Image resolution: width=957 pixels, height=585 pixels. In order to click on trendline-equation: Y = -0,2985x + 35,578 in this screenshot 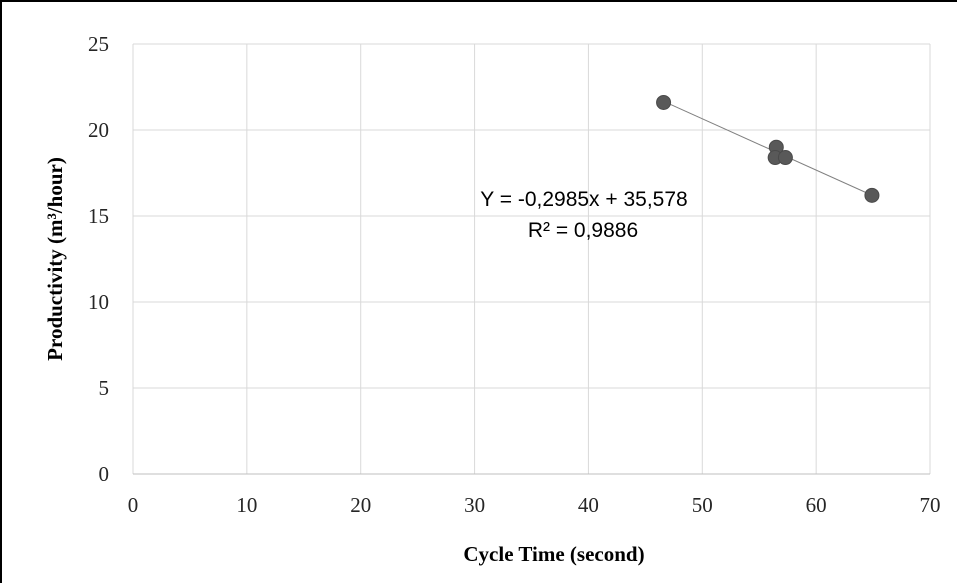, I will do `click(583, 199)`.